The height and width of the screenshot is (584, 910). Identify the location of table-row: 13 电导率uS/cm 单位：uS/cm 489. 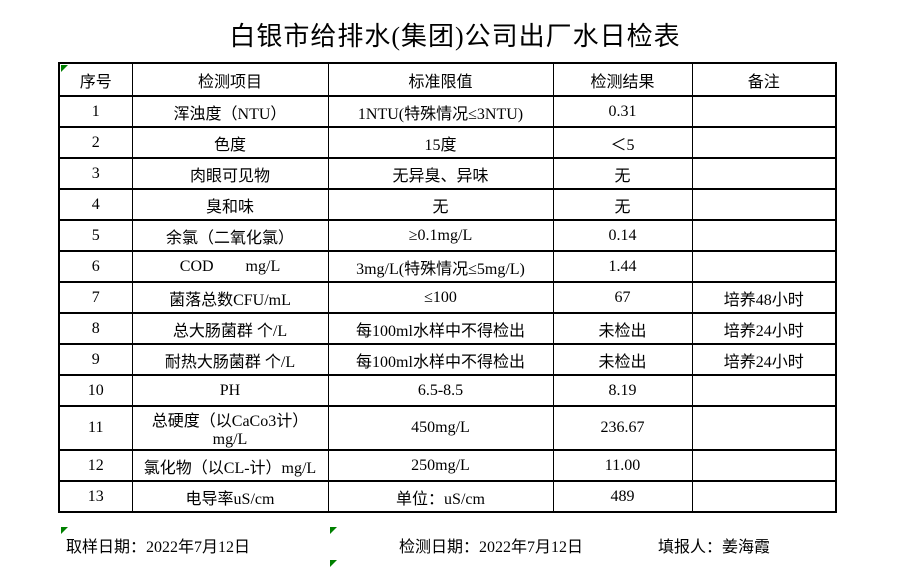
(447, 496).